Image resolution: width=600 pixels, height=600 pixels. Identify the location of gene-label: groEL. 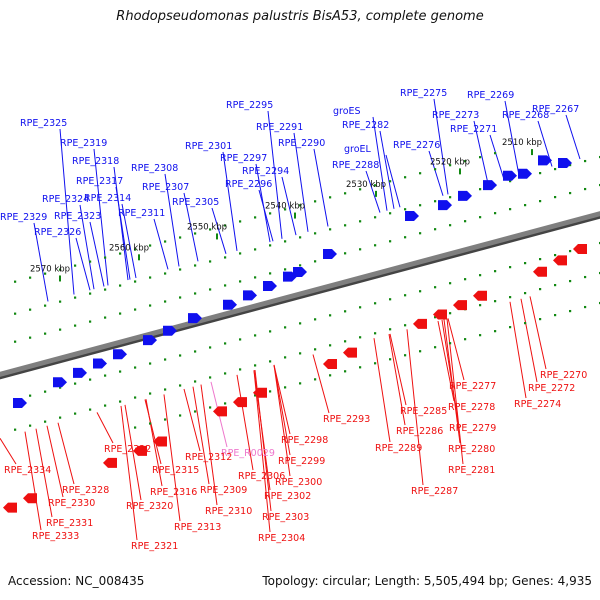
(358, 149).